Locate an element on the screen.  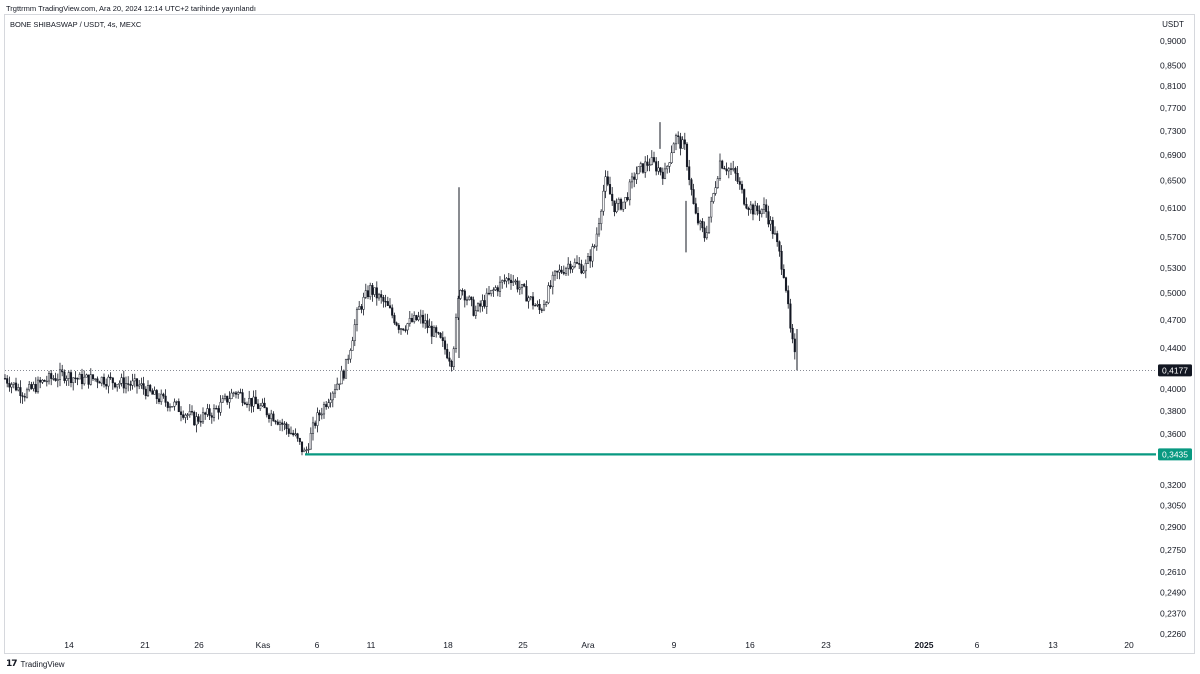
price-tick-label: 0,4400 is located at coordinates (1173, 348).